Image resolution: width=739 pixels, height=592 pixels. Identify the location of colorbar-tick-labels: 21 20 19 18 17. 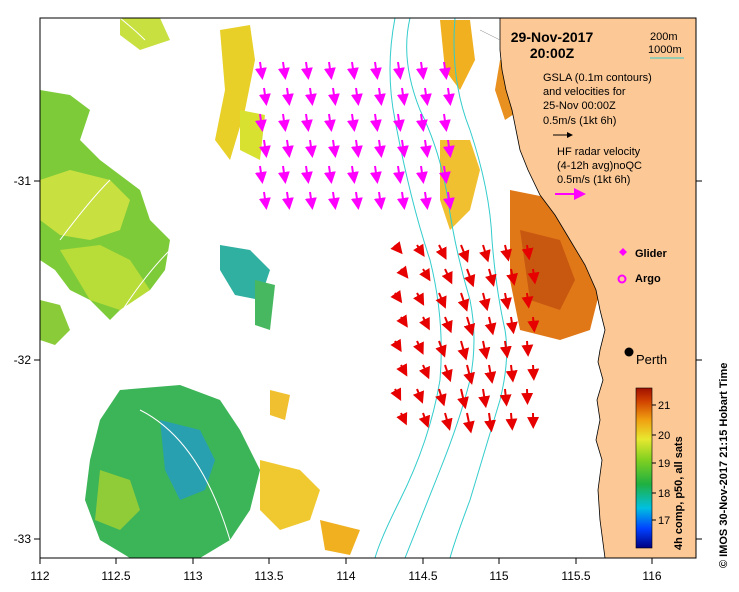
(664, 463).